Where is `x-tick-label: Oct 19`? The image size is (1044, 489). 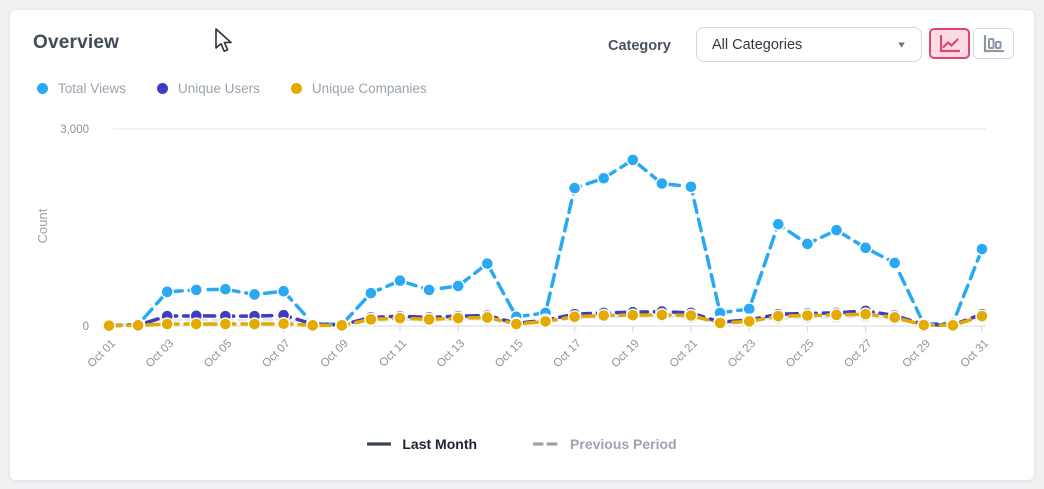 x-tick-label: Oct 19 is located at coordinates (625, 354).